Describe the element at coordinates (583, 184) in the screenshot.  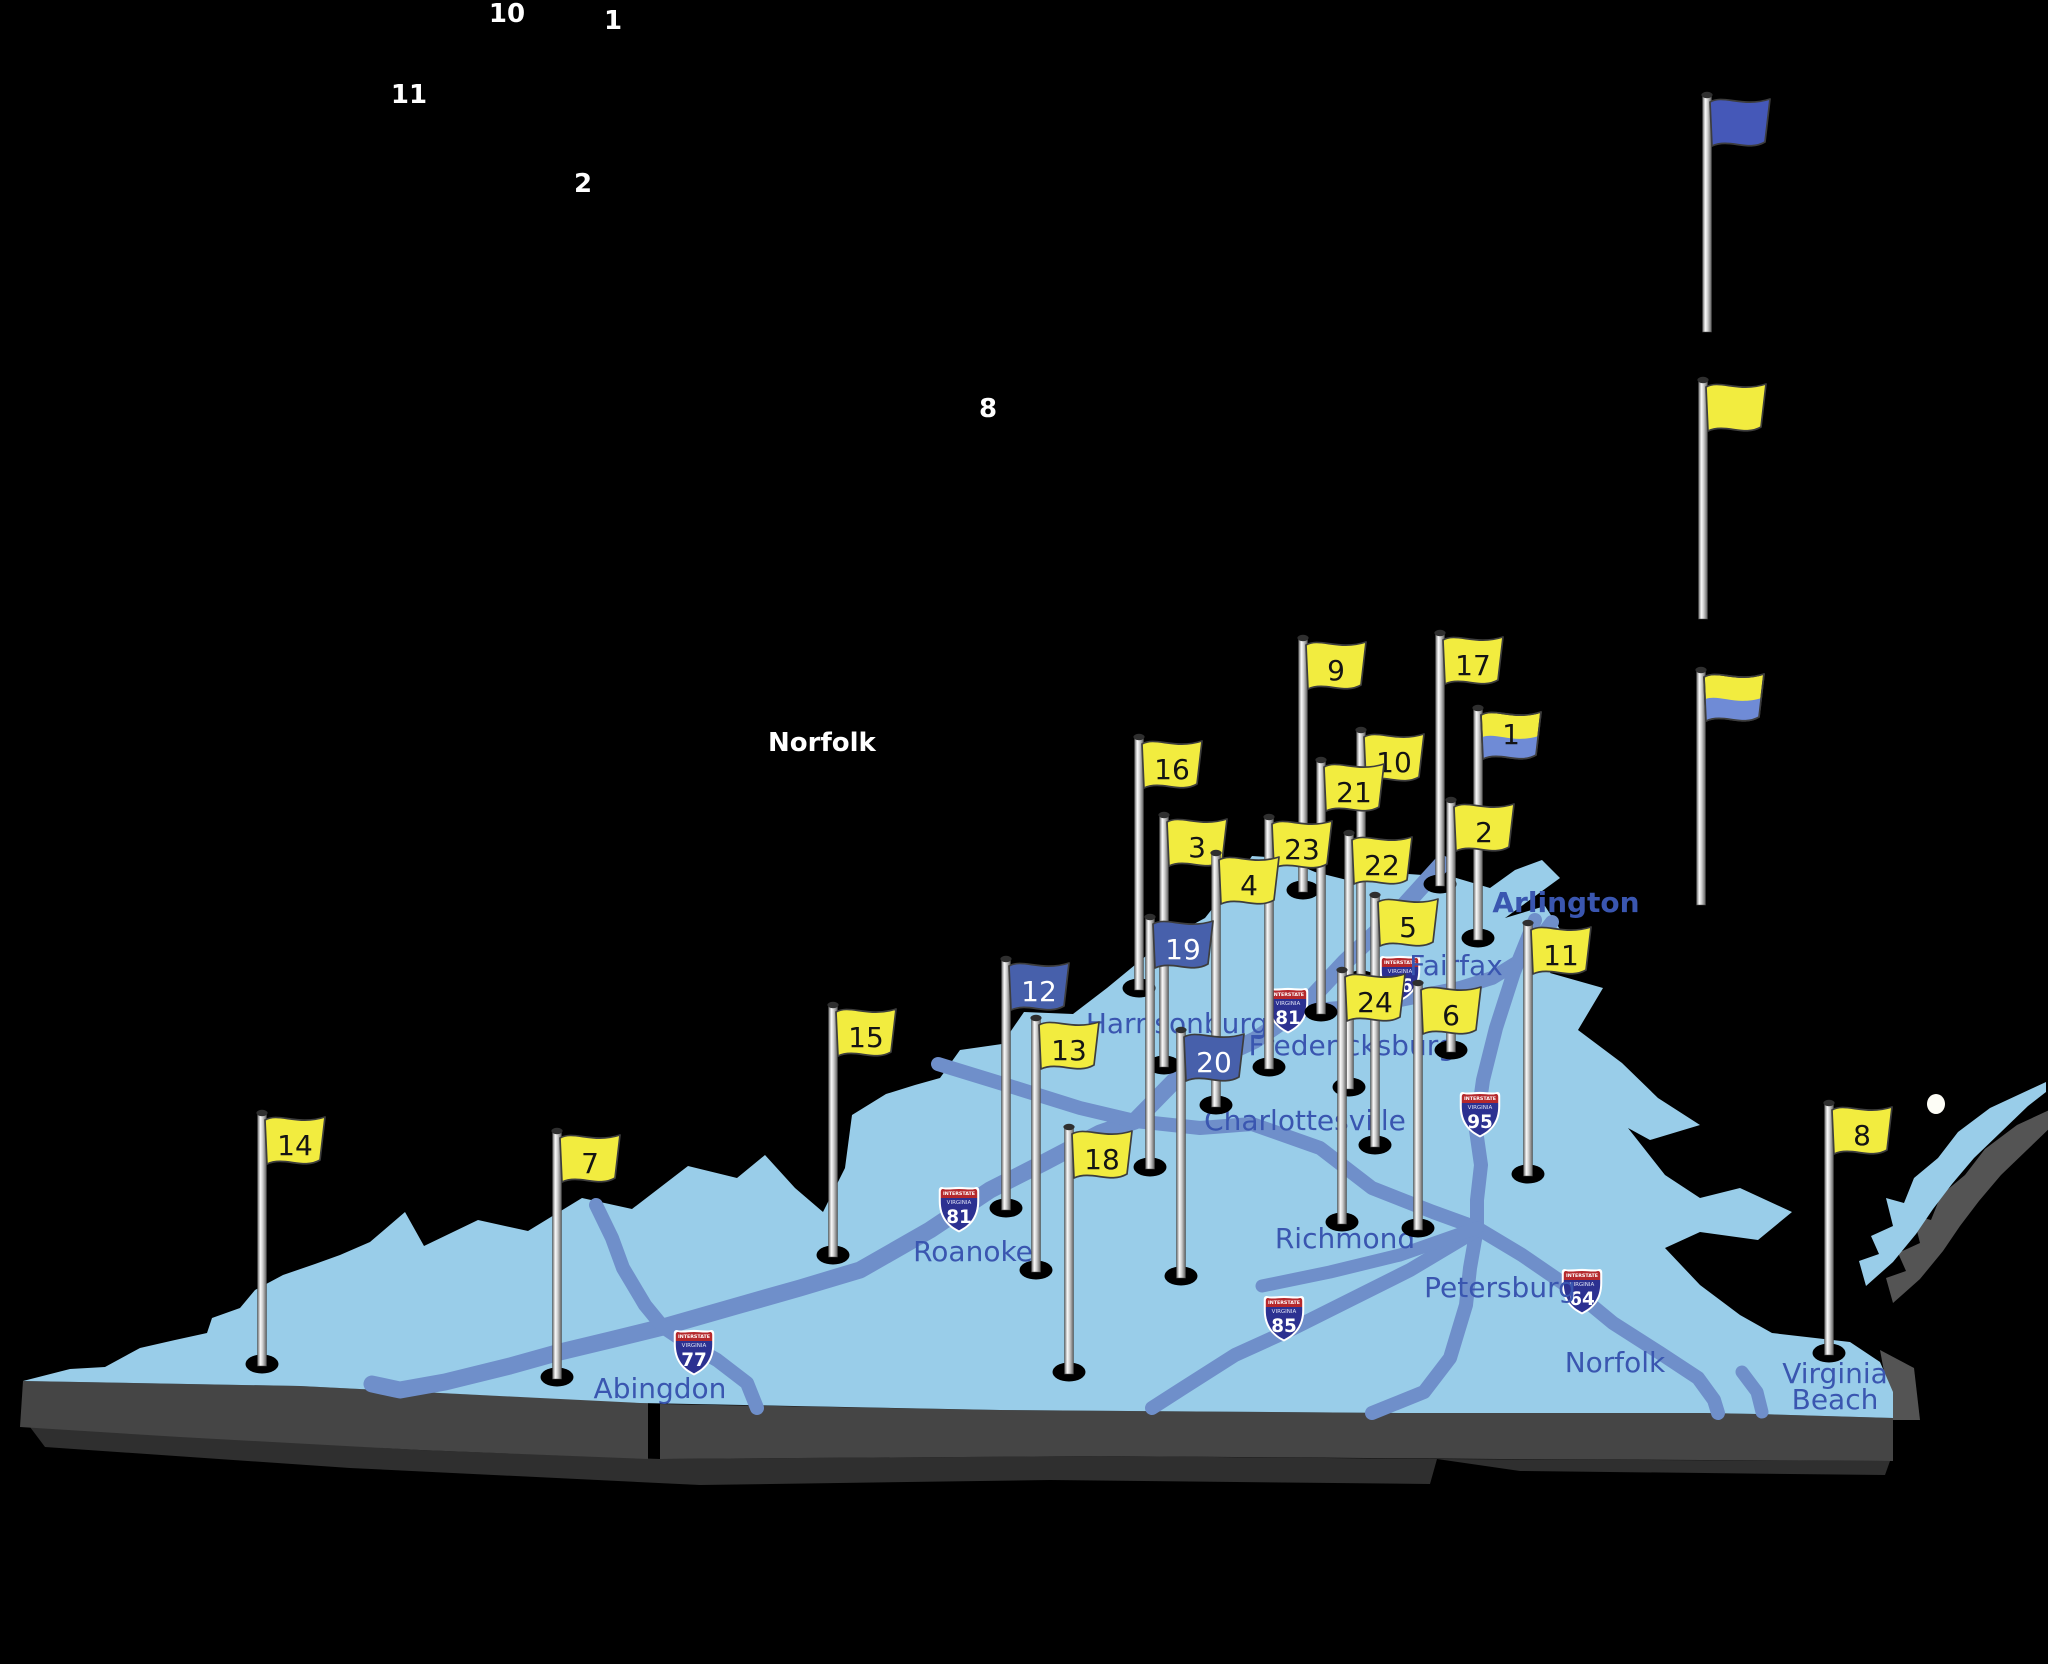
I see `floating-label-2: 2` at that location.